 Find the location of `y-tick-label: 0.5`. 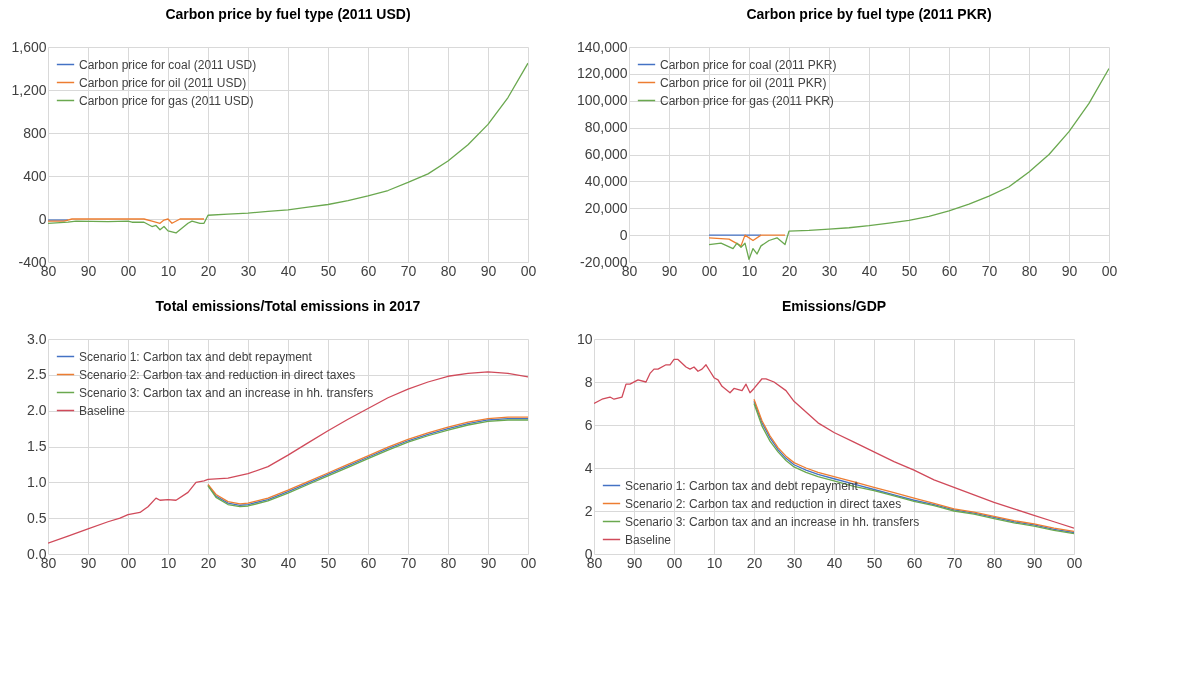

y-tick-label: 0.5 is located at coordinates (37, 517).